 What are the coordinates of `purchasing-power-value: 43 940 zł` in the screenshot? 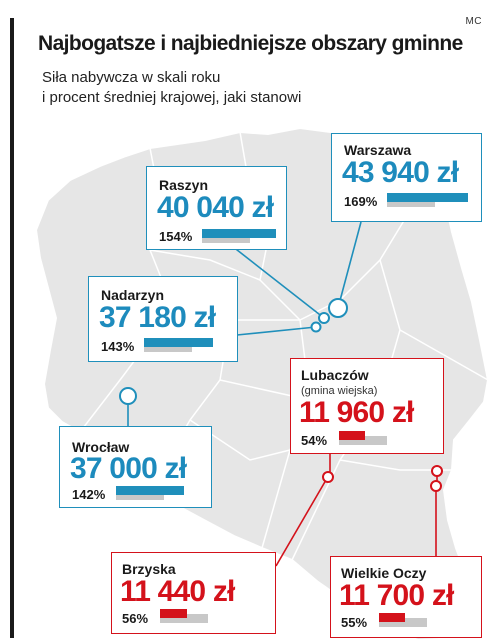 It's located at (400, 172).